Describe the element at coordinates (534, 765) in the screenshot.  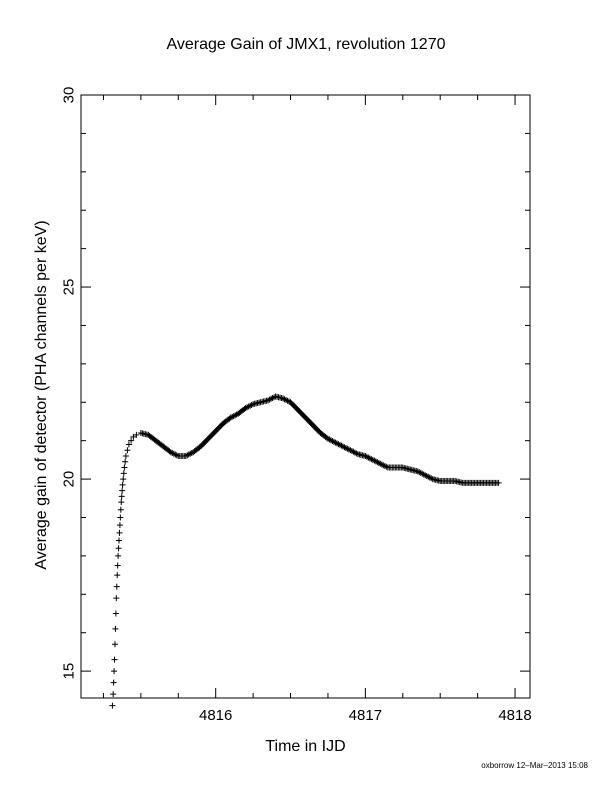
I see `footer-note: oxborrow 12–Mar–2013 15:08` at that location.